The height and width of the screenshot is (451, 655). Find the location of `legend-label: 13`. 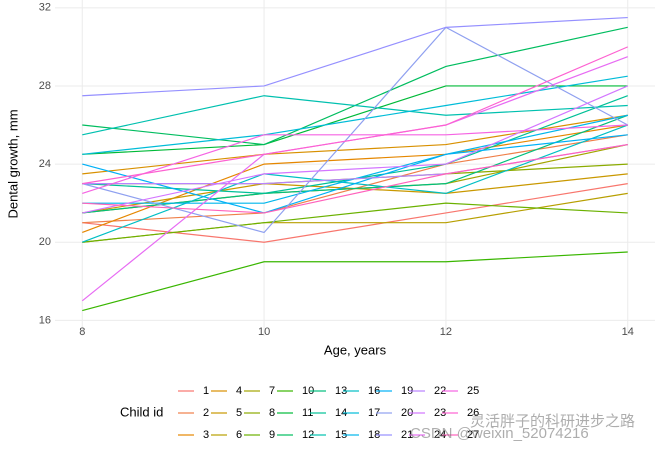

legend-label: 13 is located at coordinates (341, 391).